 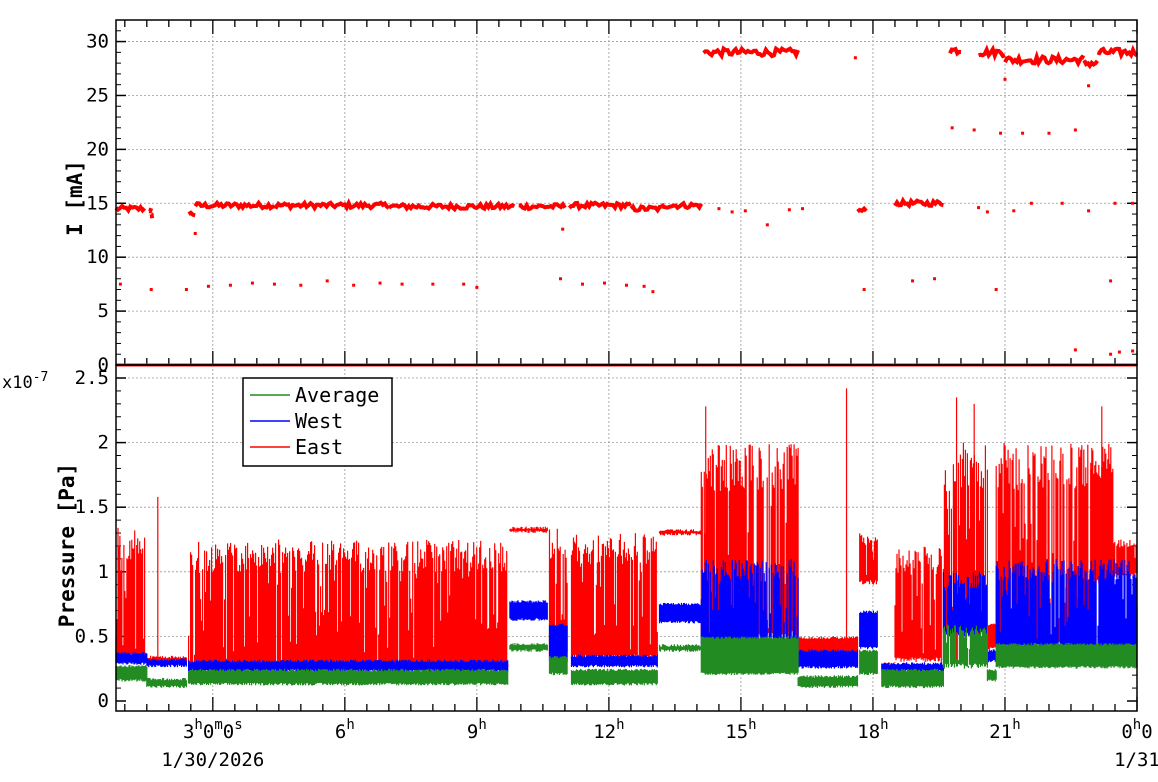 I want to click on time-tick-value: 15, so click(x=736, y=732).